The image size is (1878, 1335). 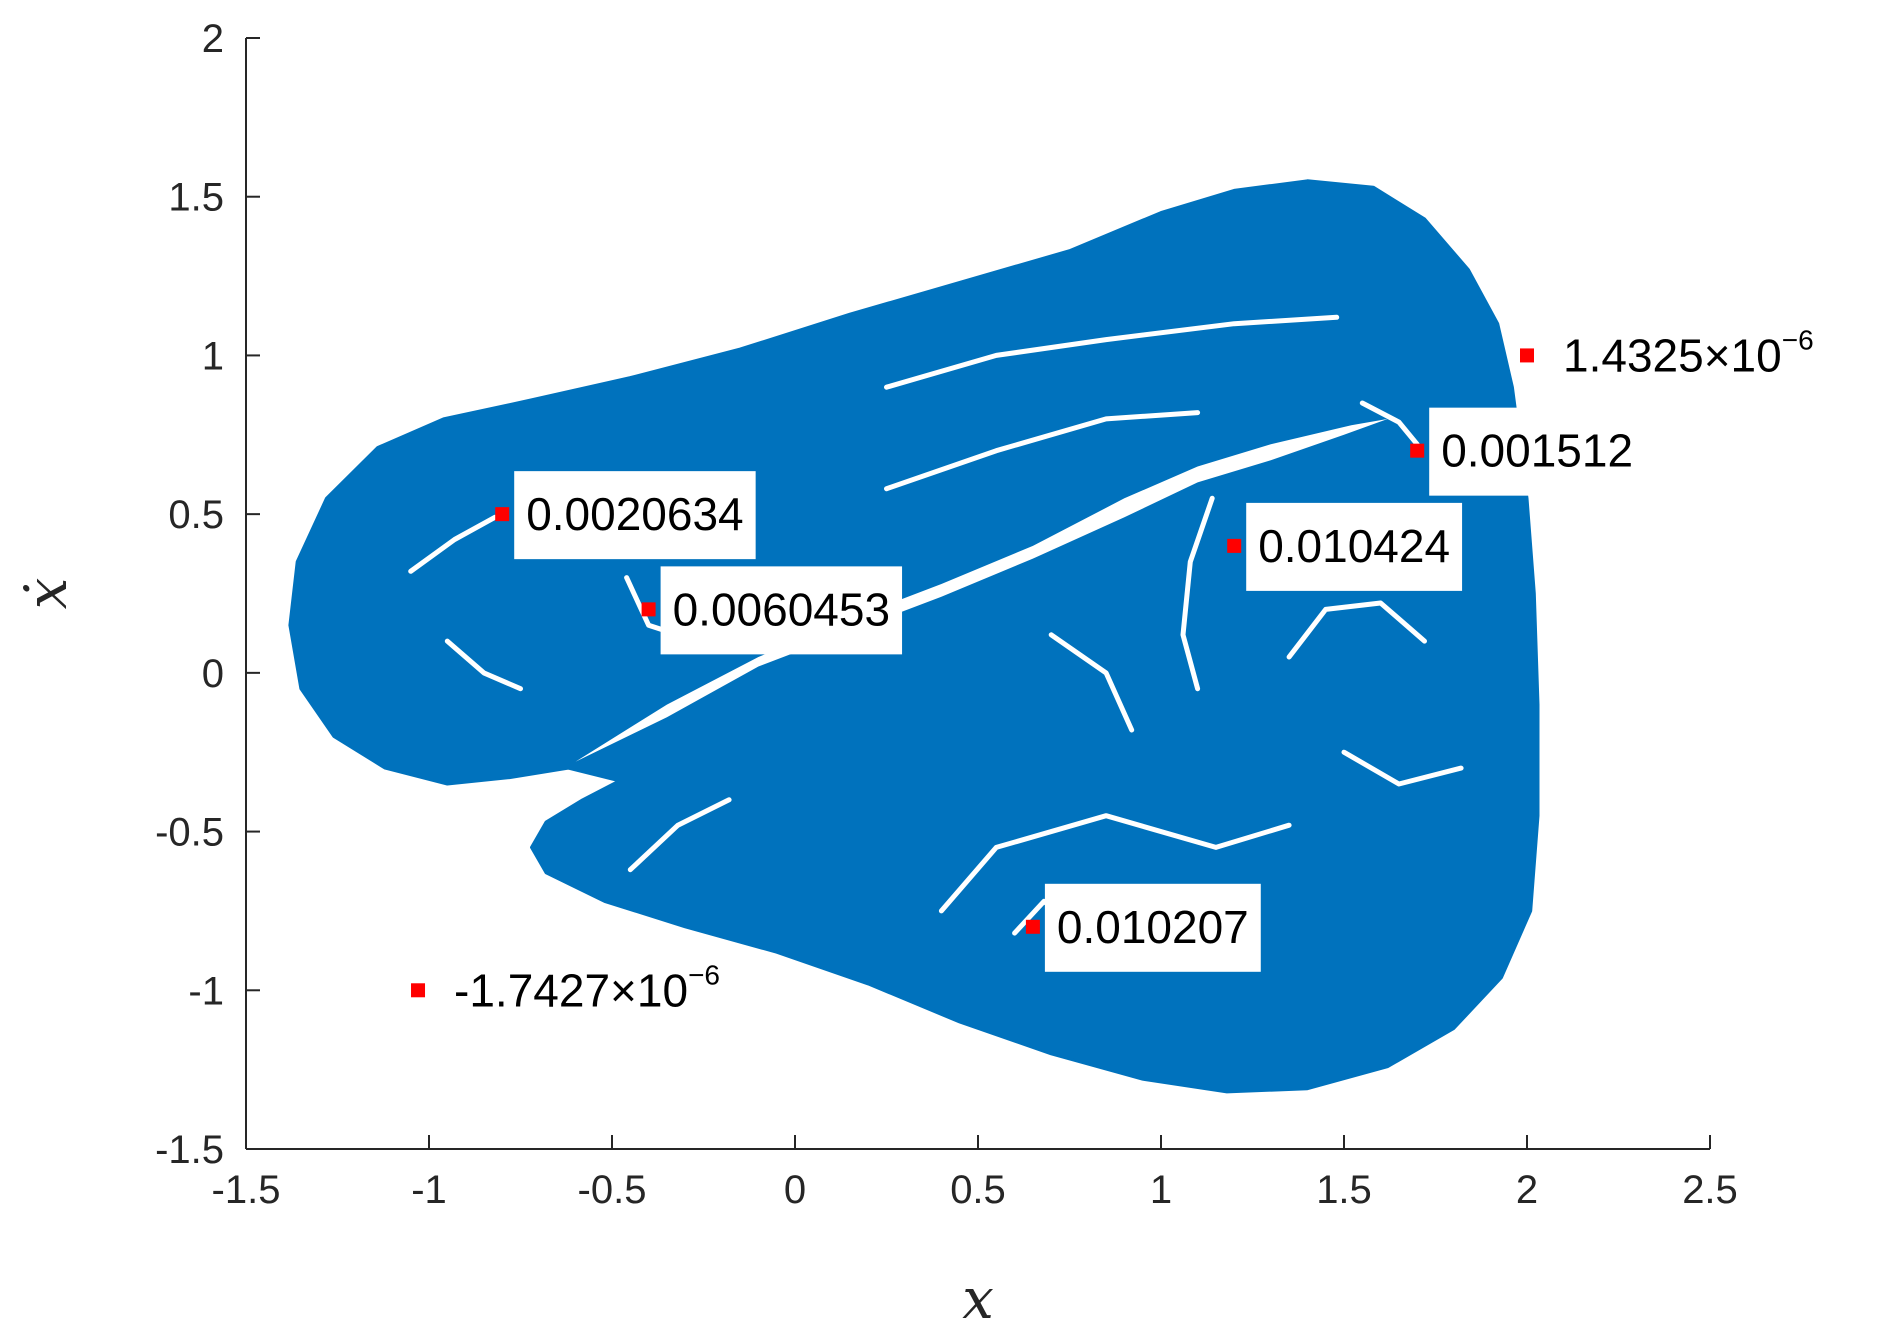 What do you see at coordinates (612, 1190) in the screenshot?
I see `x-tick-label: -0.5` at bounding box center [612, 1190].